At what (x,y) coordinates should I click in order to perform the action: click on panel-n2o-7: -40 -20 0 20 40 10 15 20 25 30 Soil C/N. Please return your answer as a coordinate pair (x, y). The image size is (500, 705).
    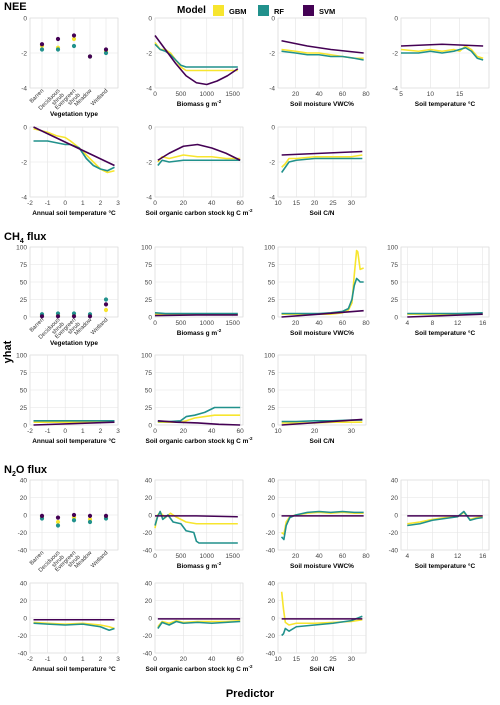
    Looking at the image, I should click on (316, 627).